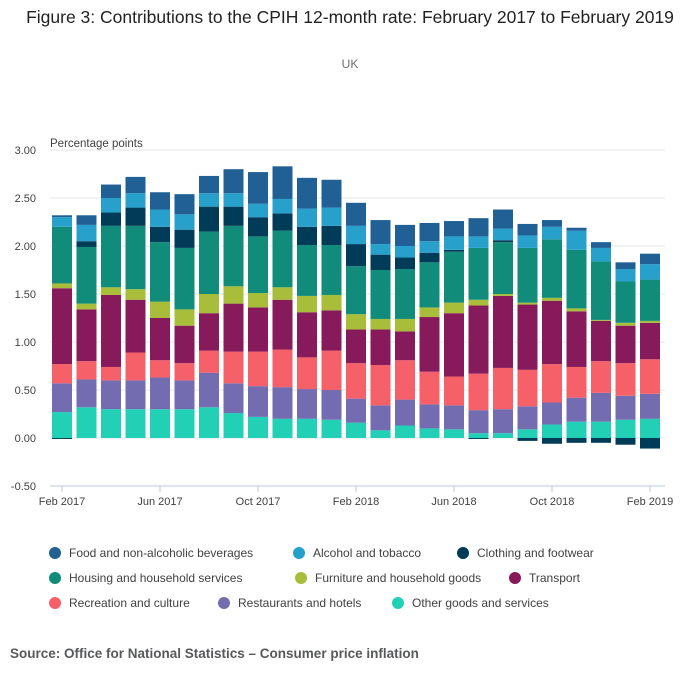  Describe the element at coordinates (25, 247) in the screenshot. I see `y-tick-label: 2.00` at that location.